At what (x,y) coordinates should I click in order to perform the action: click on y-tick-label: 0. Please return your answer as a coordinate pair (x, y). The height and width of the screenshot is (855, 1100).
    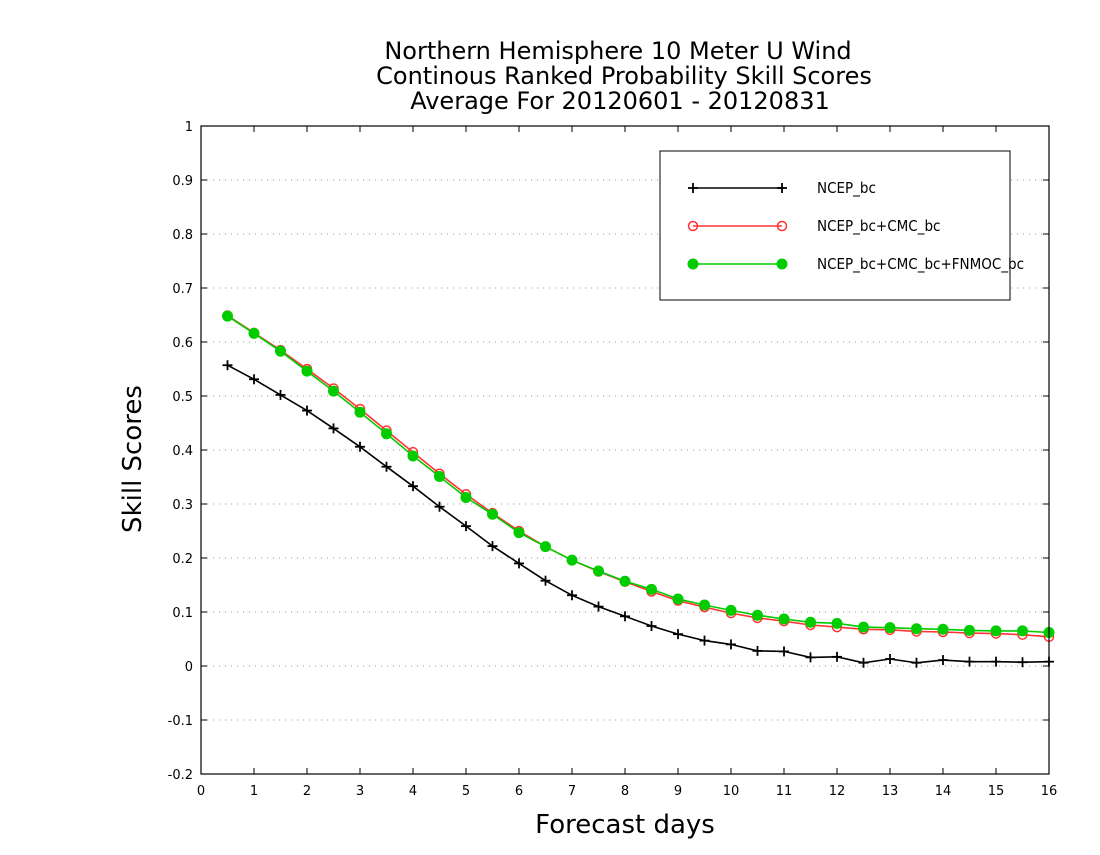
    Looking at the image, I should click on (189, 667).